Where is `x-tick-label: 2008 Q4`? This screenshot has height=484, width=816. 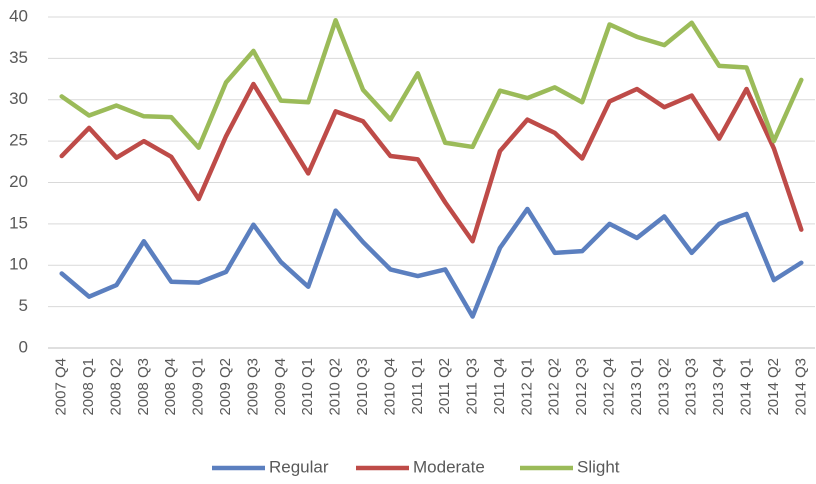
x-tick-label: 2008 Q4 is located at coordinates (170, 387).